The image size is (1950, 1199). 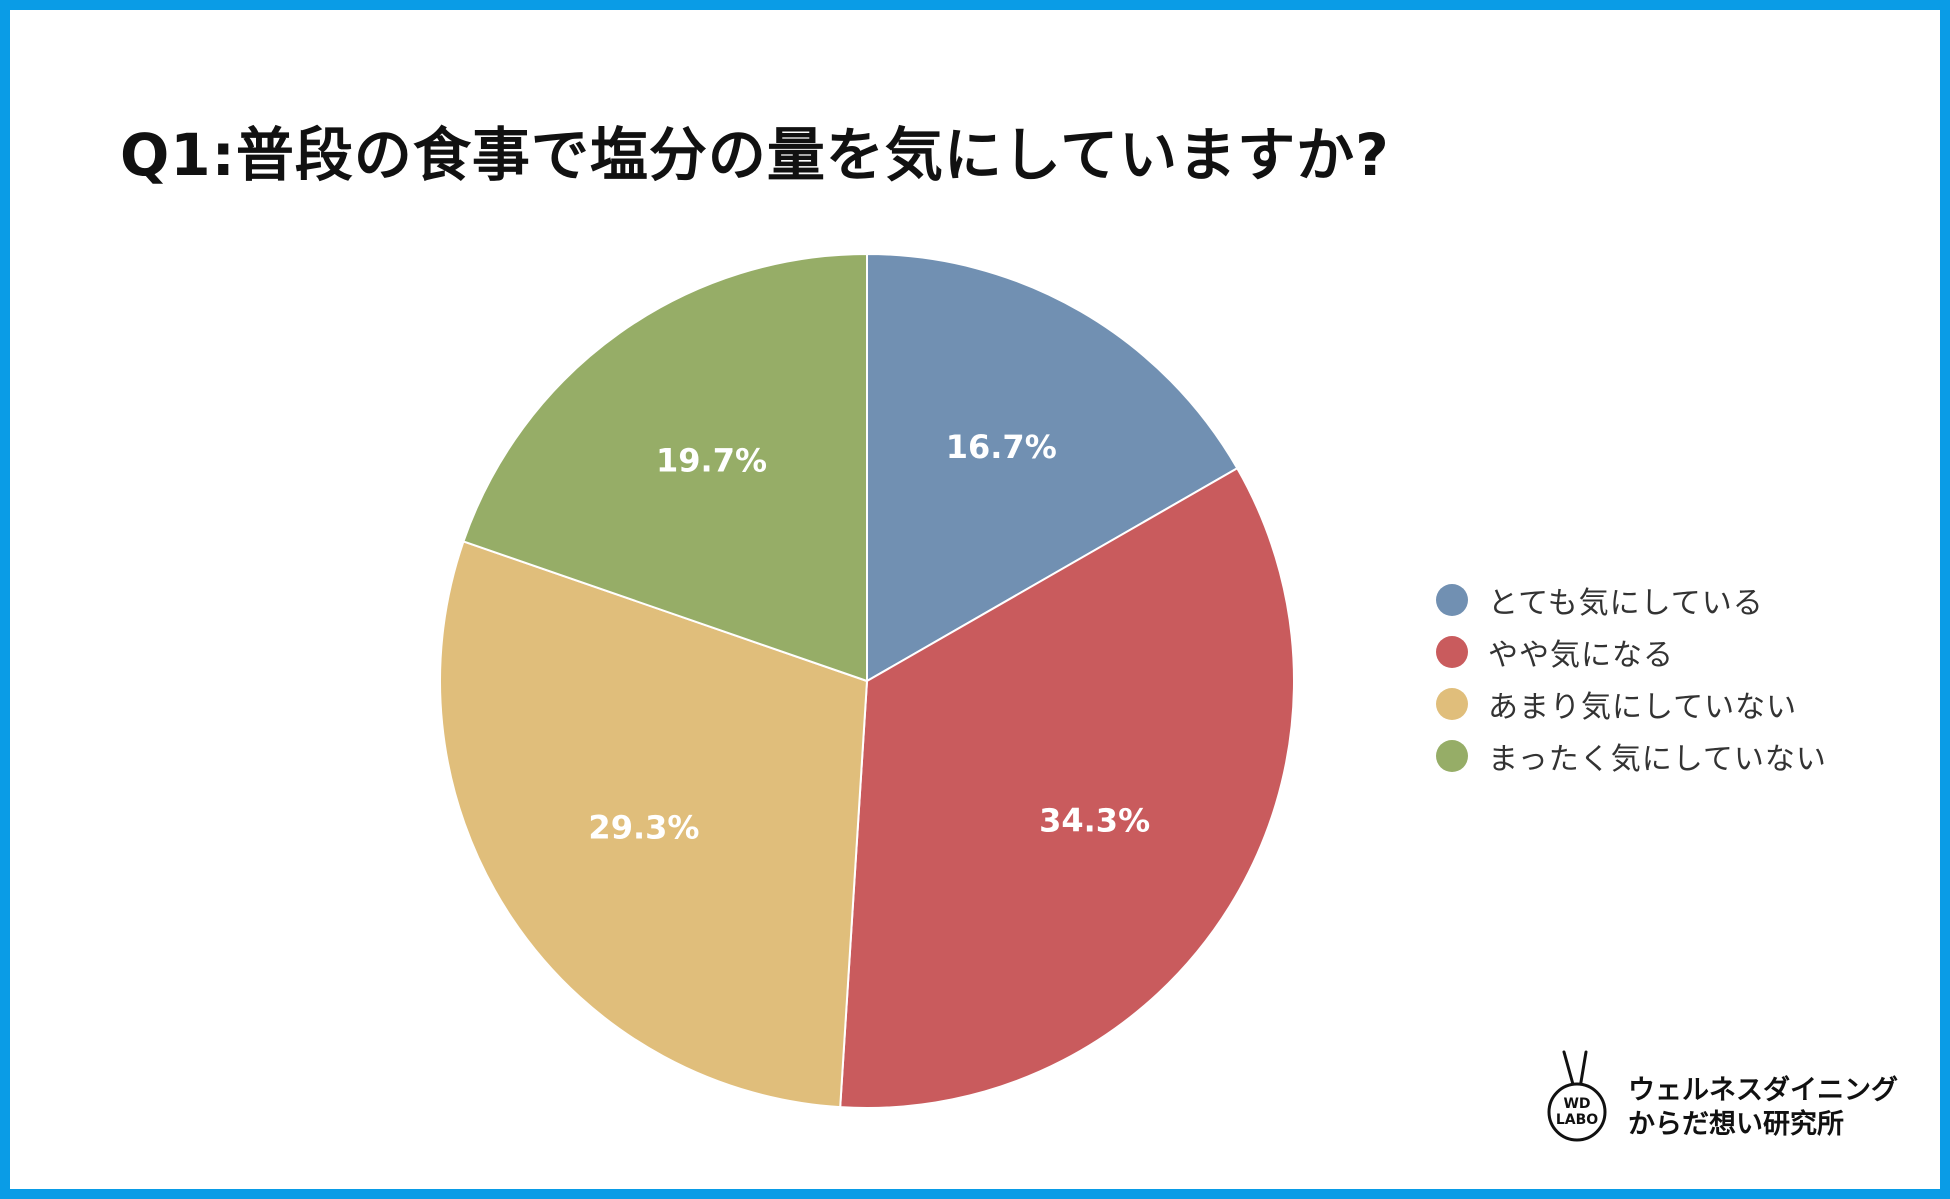 I want to click on pie-slice-label-1: 16.7%, so click(x=1001, y=447).